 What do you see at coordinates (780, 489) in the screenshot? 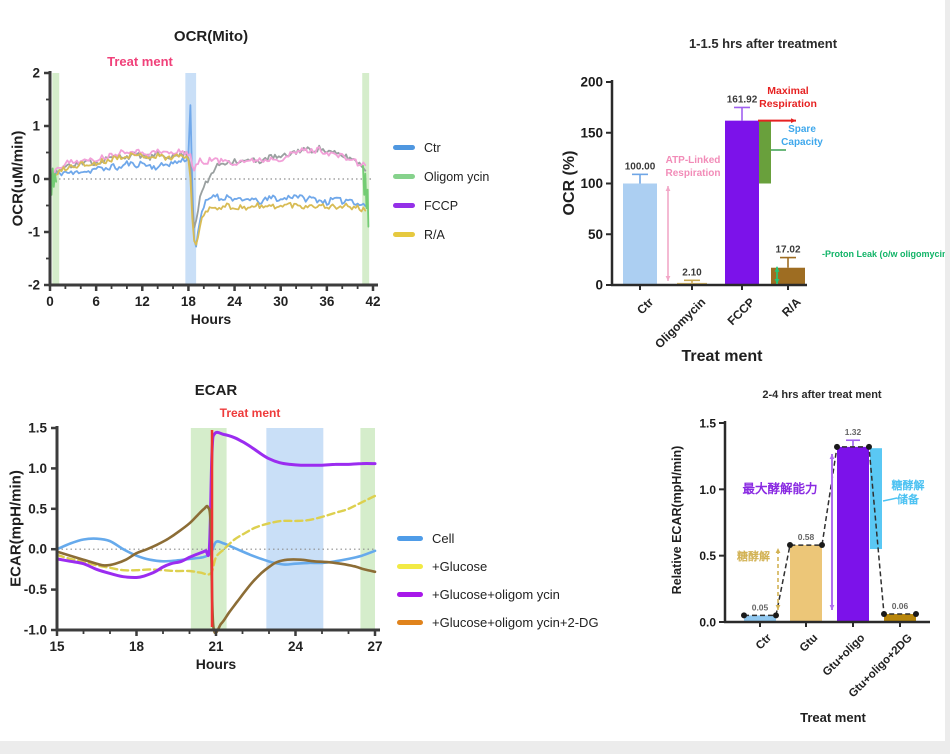
I see `max-glycolytic-capacity-annotation: 最大酵解能力` at bounding box center [780, 489].